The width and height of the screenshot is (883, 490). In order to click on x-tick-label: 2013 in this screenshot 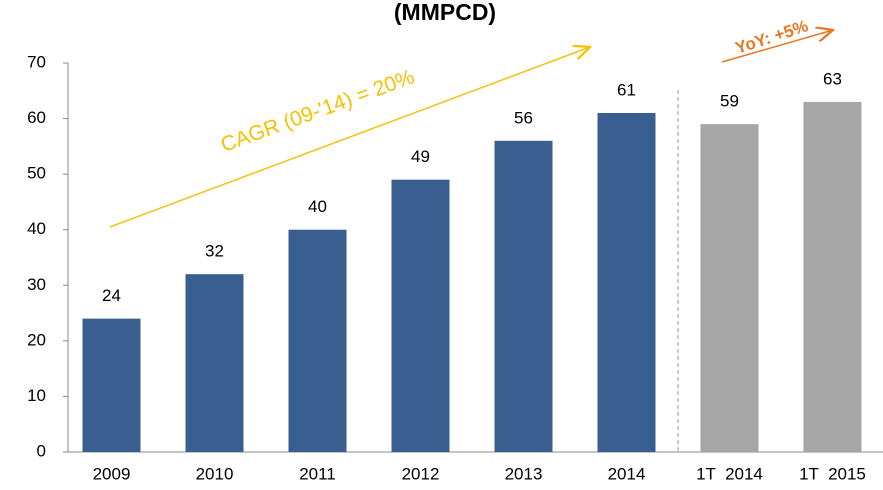, I will do `click(524, 473)`.